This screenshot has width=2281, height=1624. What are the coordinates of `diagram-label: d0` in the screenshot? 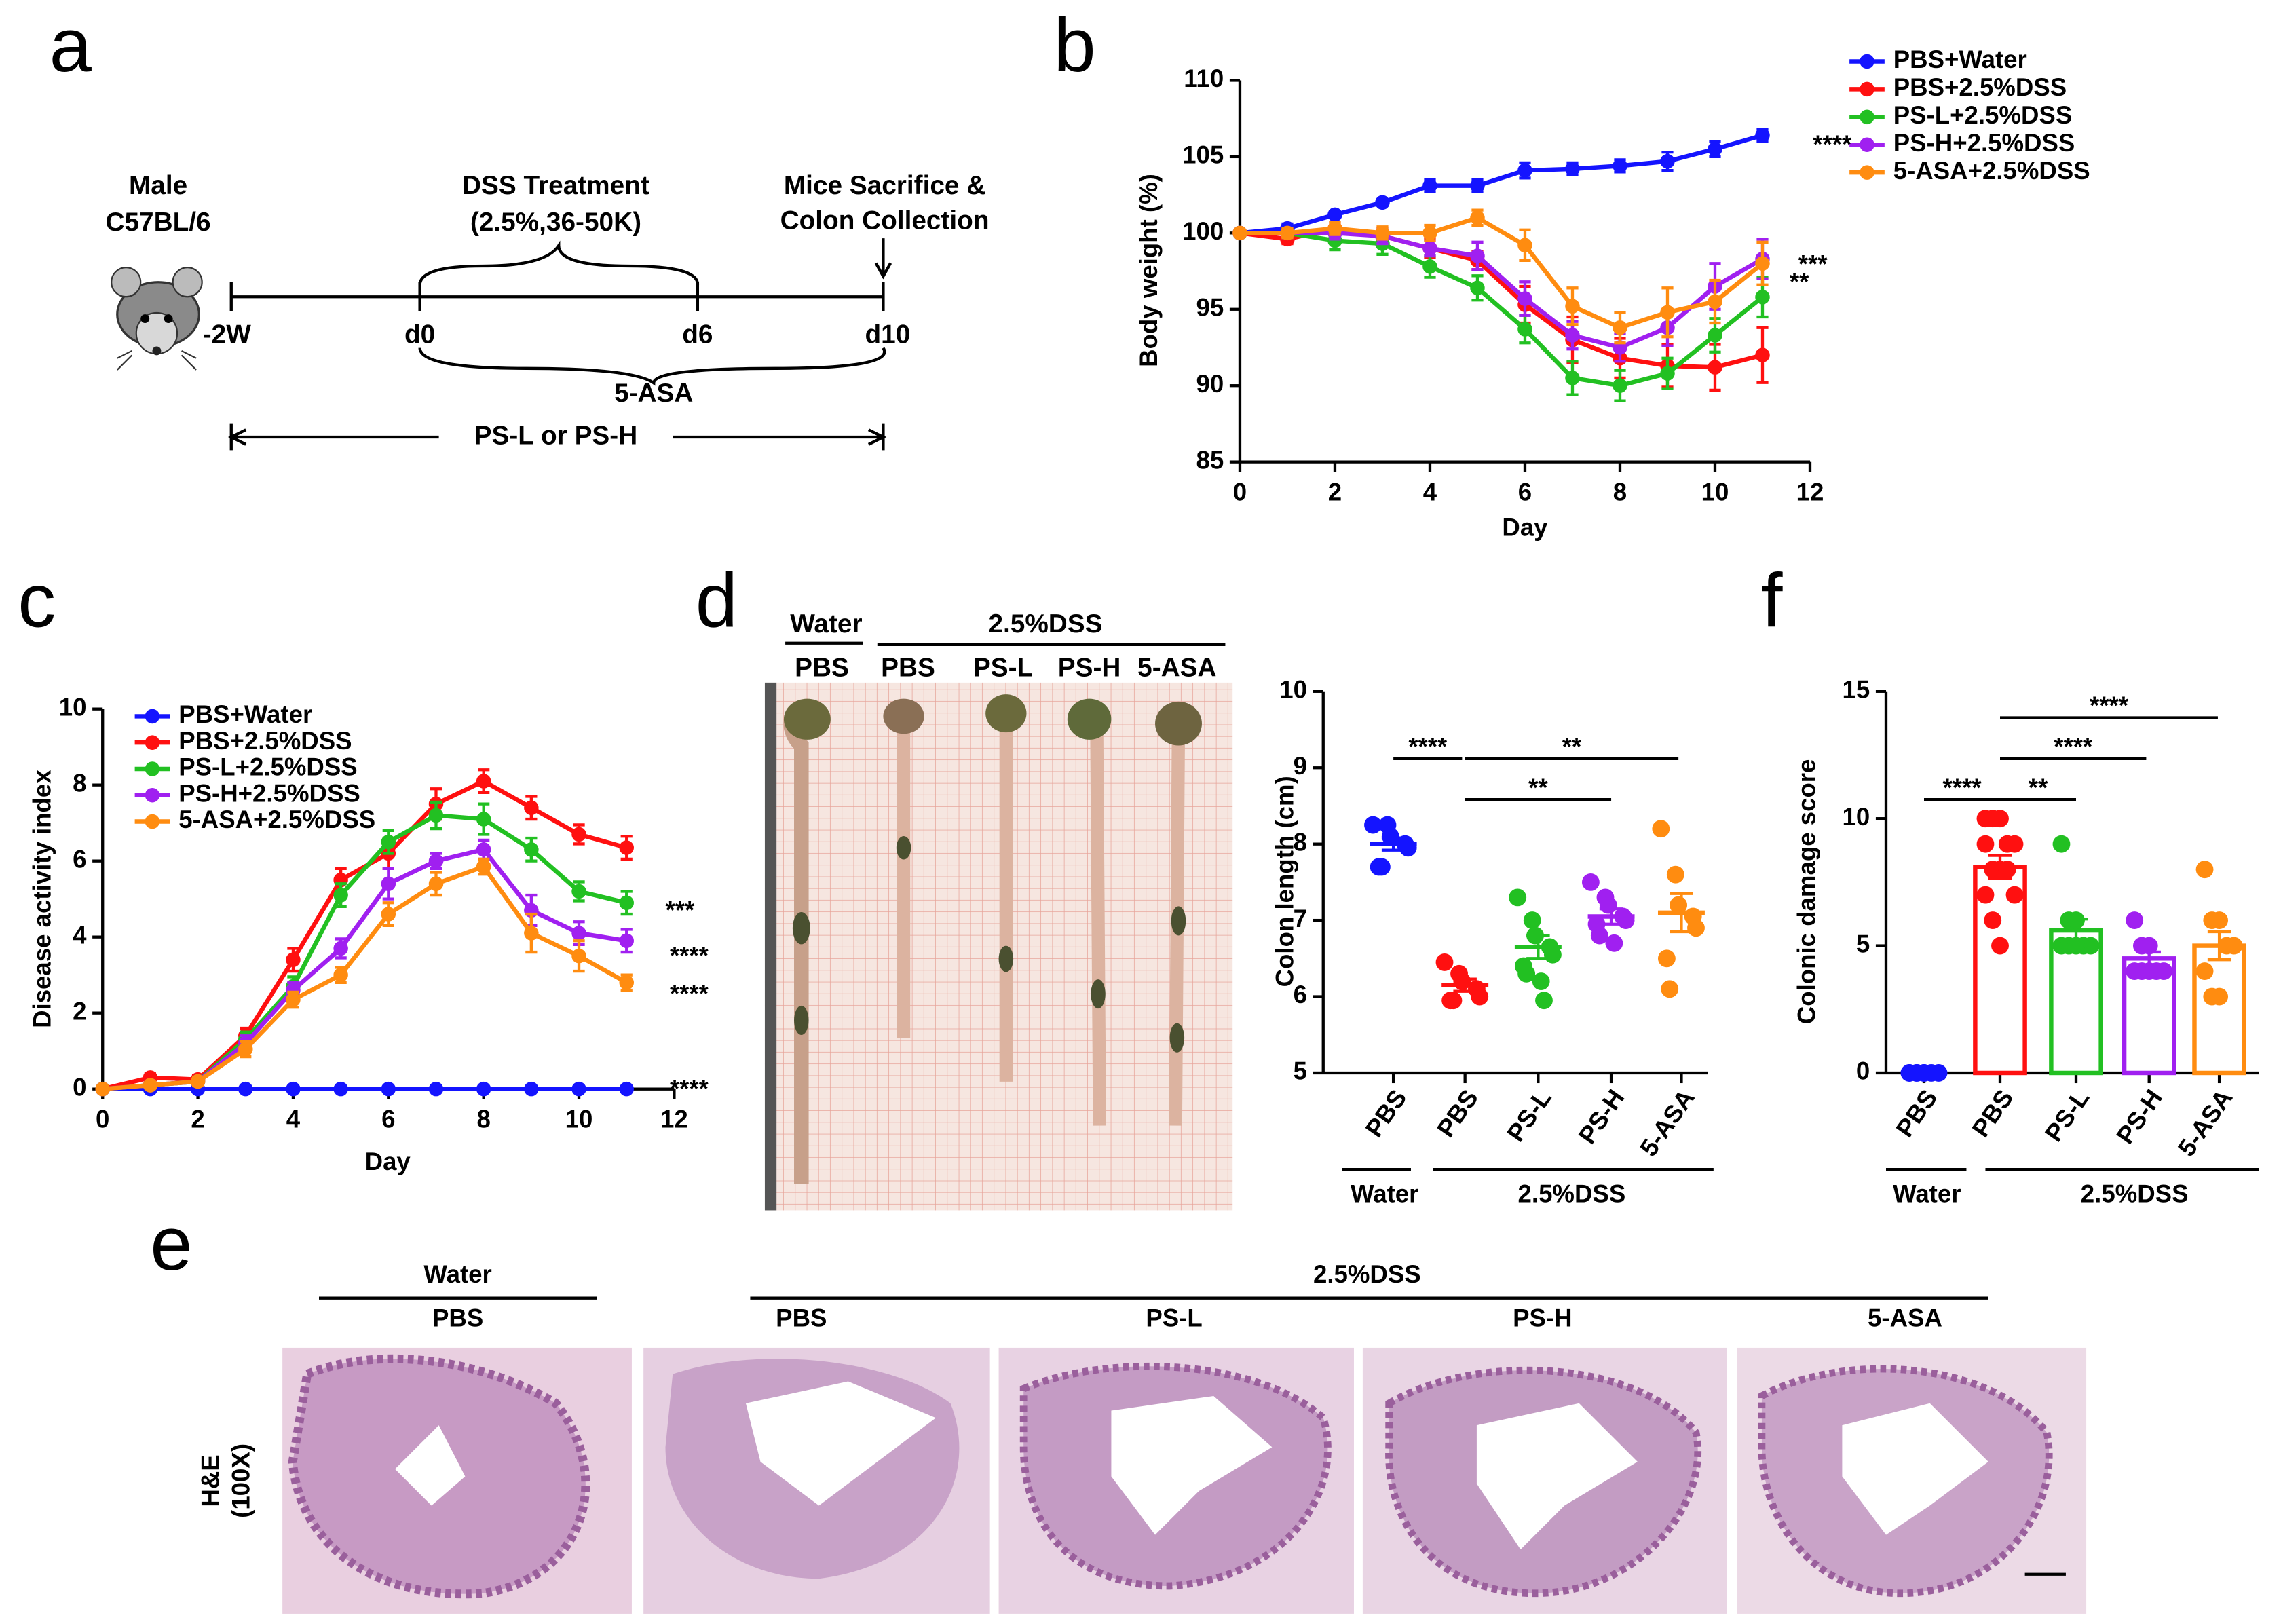 It's located at (419, 335).